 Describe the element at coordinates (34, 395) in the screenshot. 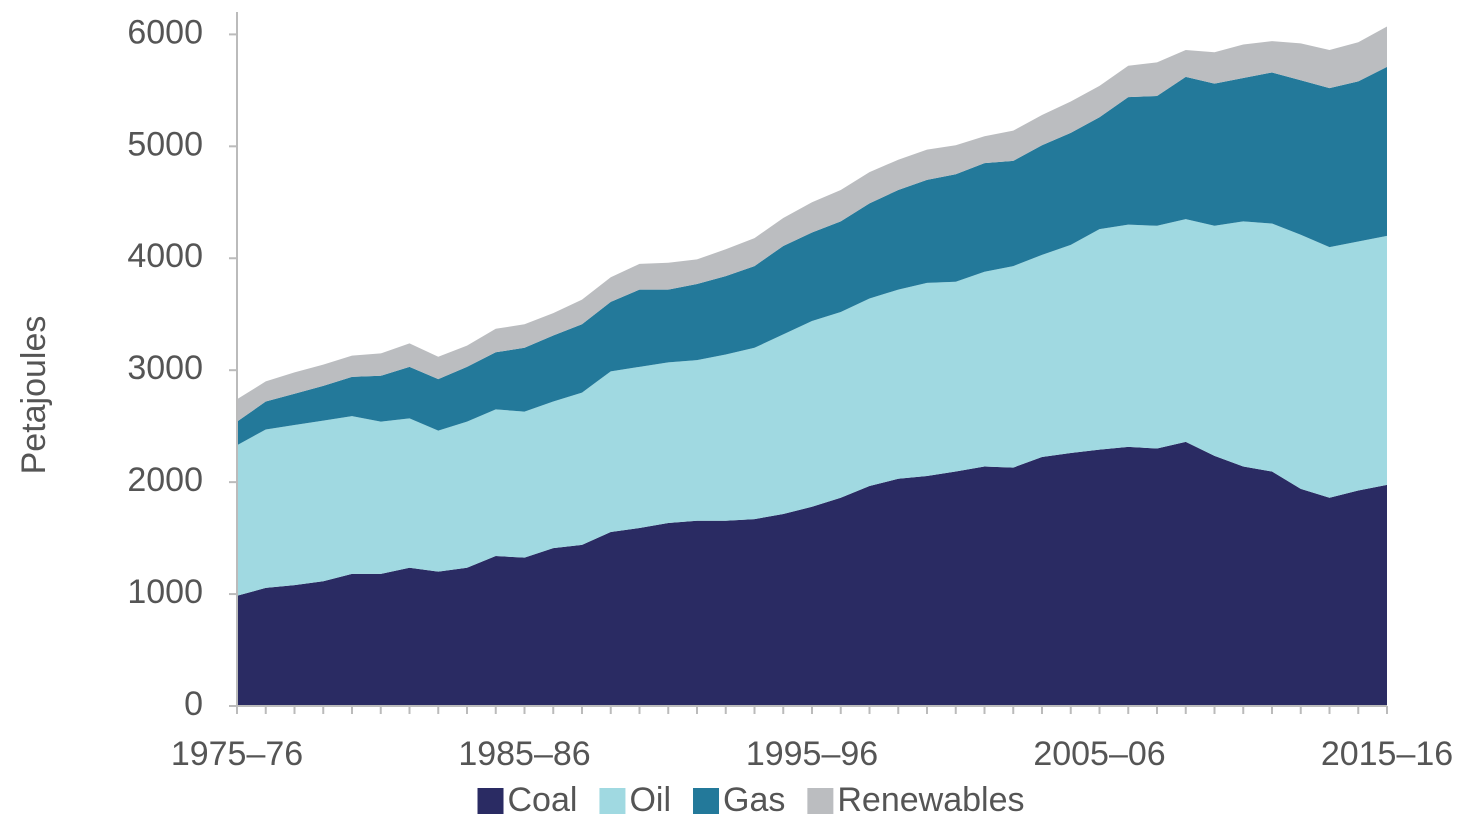

I see `y-axis-title: Petajoules` at that location.